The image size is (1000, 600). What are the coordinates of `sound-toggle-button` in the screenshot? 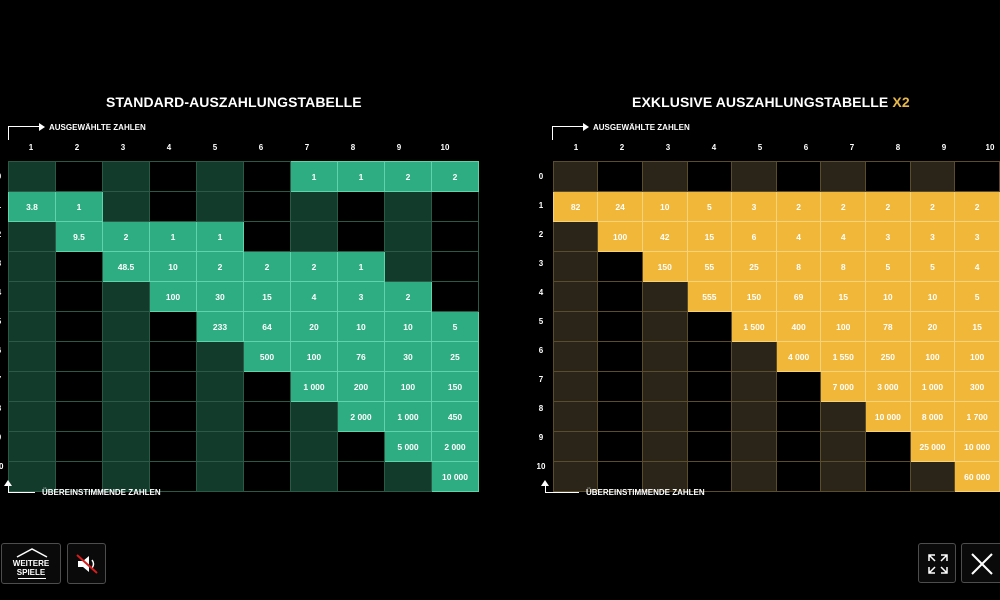 It's located at (86, 563).